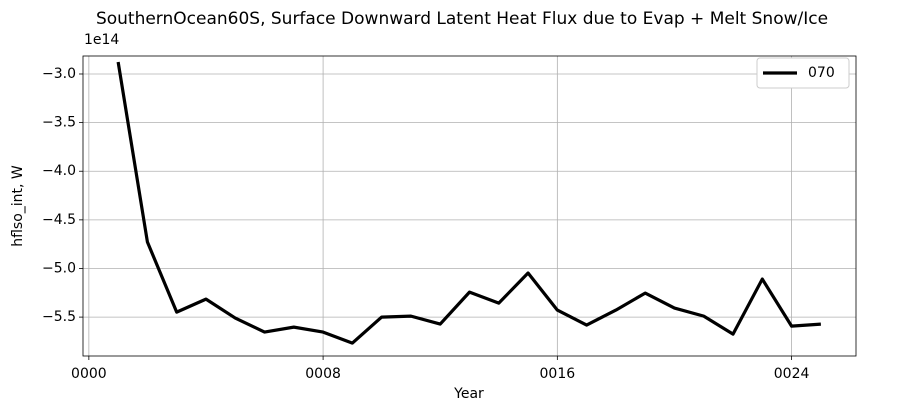 Image resolution: width=911 pixels, height=412 pixels. I want to click on y-tick-label: −4.5, so click(59, 220).